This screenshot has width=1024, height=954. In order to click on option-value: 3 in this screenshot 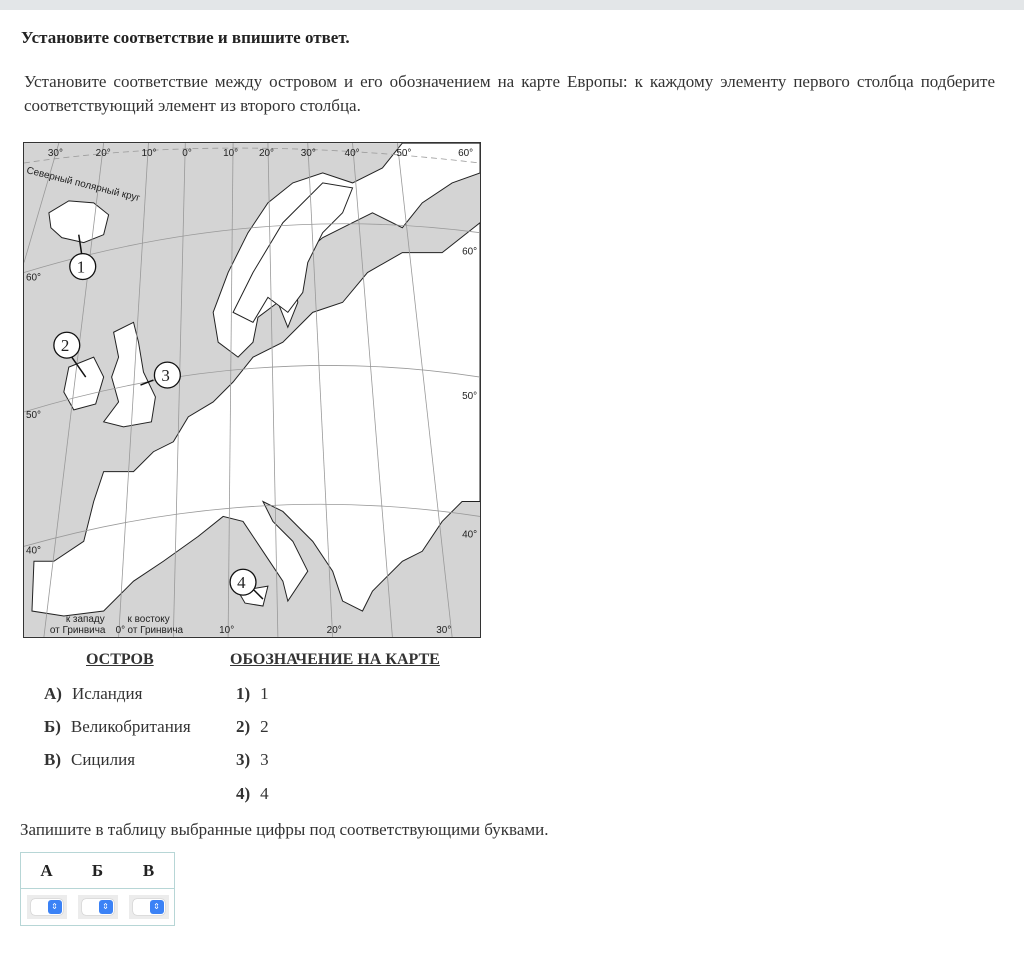, I will do `click(264, 759)`.